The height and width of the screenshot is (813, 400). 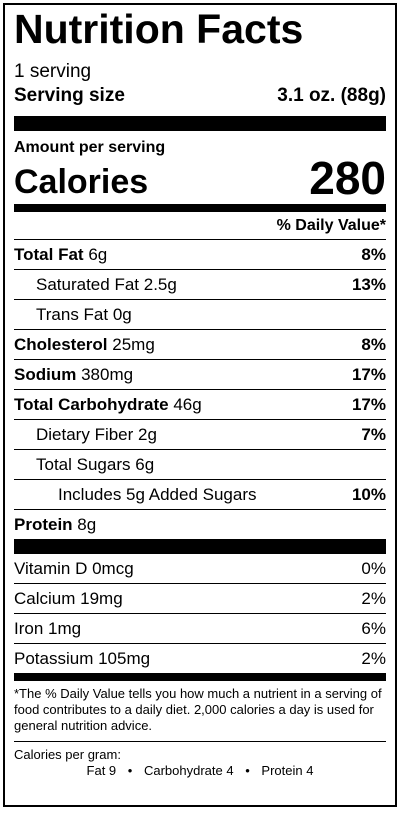 What do you see at coordinates (373, 434) in the screenshot?
I see `nutrient-dv: 7%` at bounding box center [373, 434].